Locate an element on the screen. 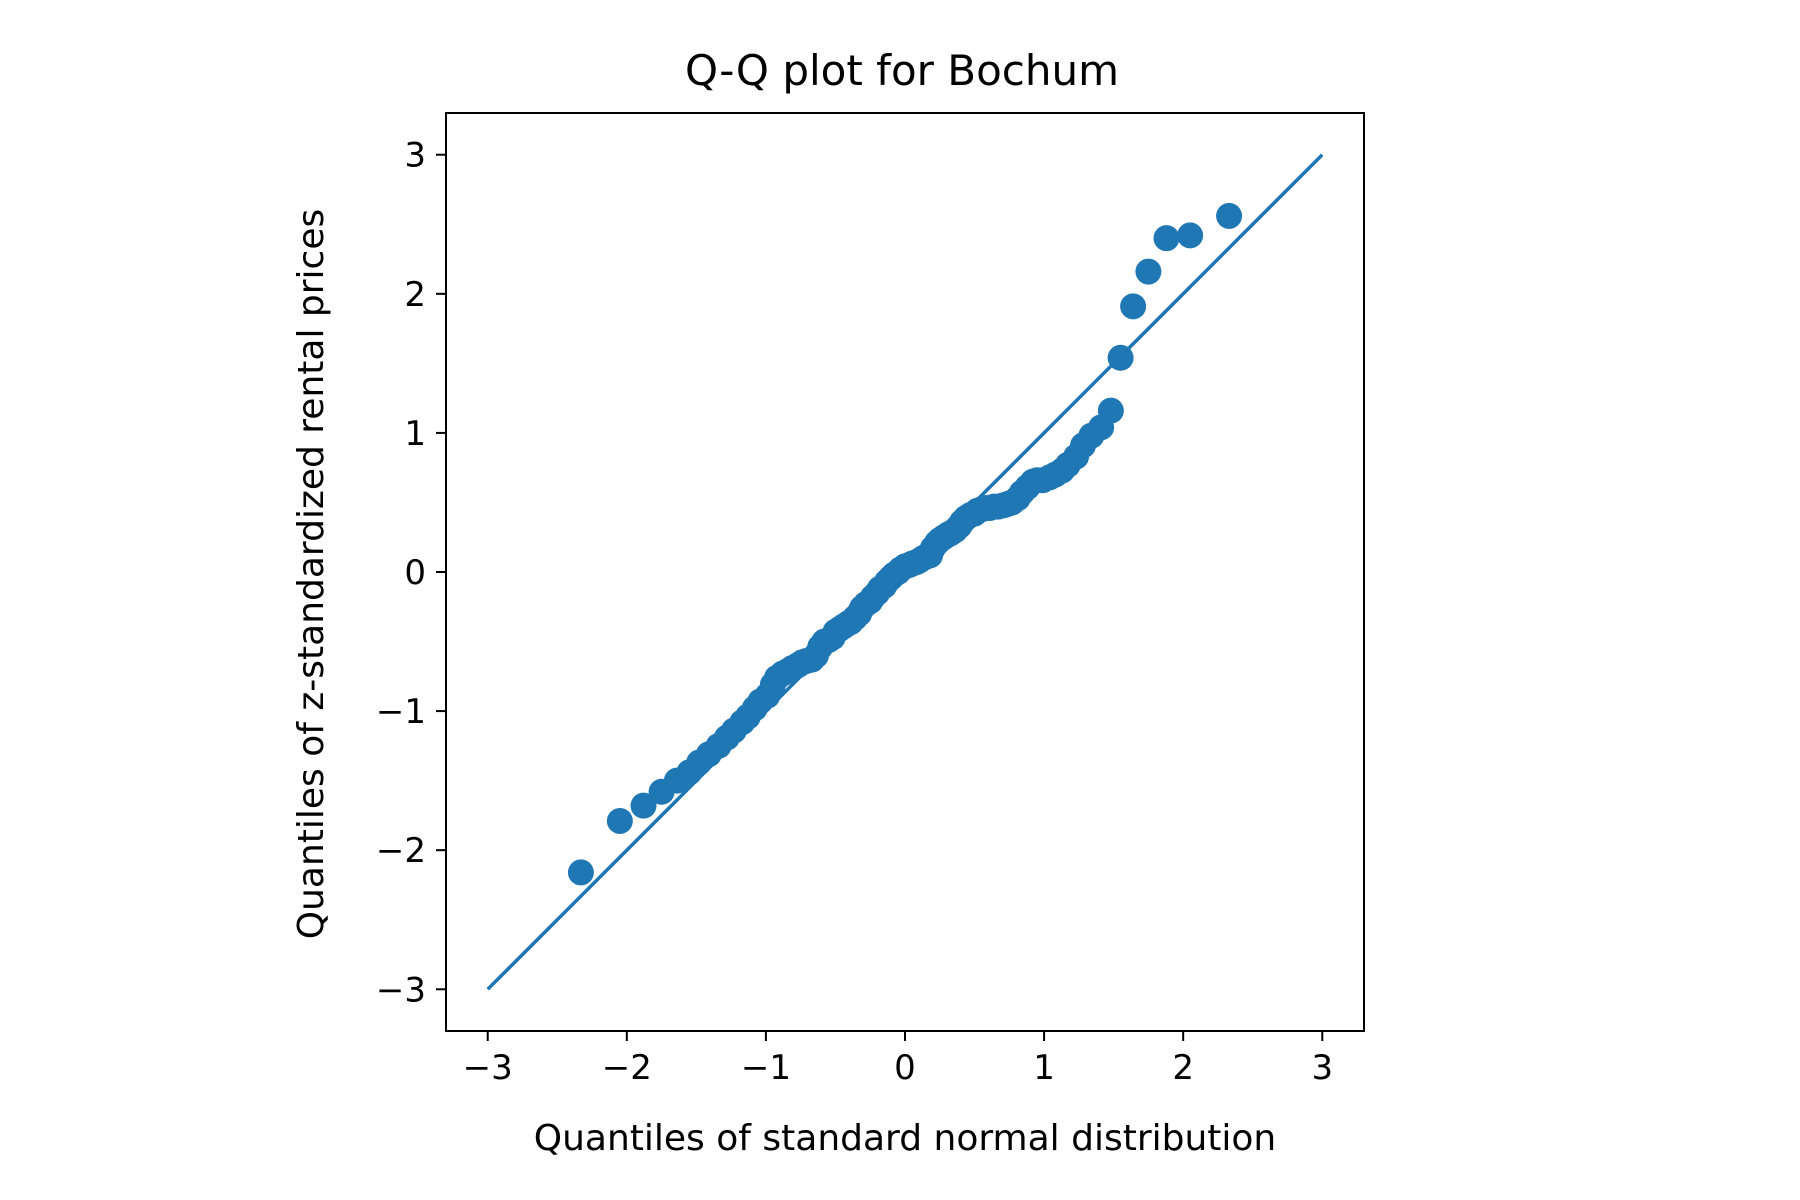 This screenshot has width=1800, height=1200. y-axis-ticks: −3 −2 −1 0 1 2 3 is located at coordinates (411, 573).